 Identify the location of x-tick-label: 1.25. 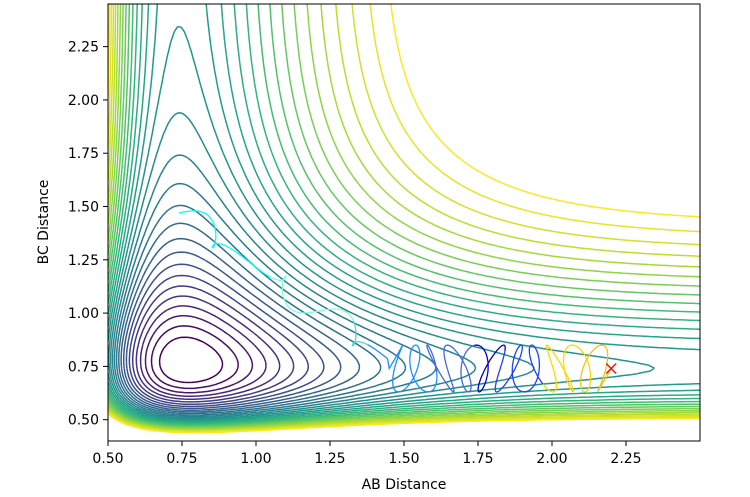
(329, 459).